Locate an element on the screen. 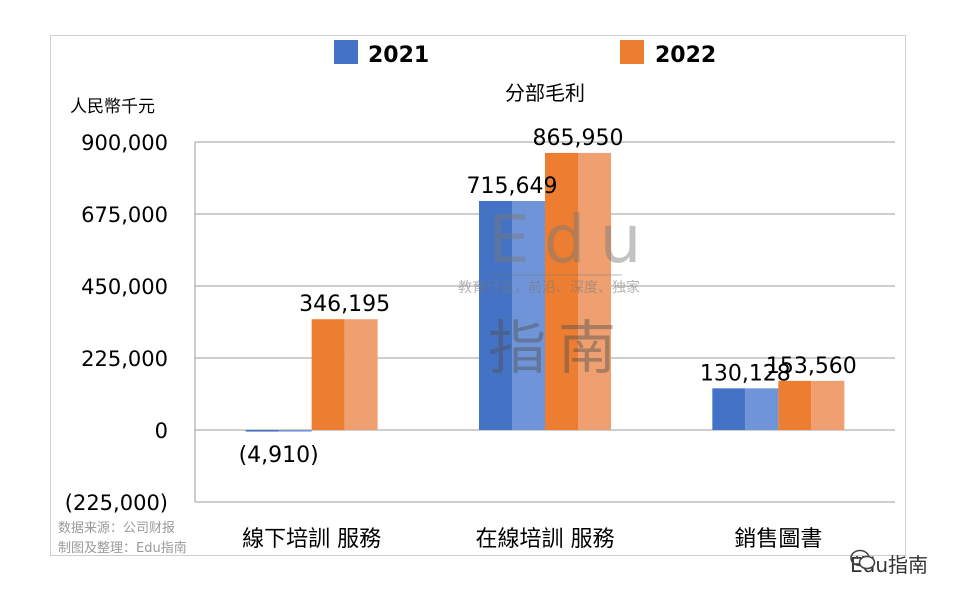  category-label: 在線培訓 服務 is located at coordinates (545, 539).